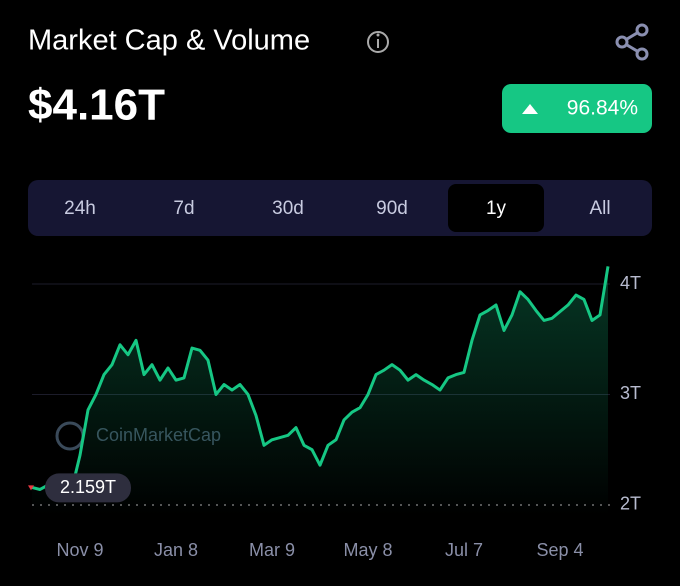 The width and height of the screenshot is (680, 586). What do you see at coordinates (599, 208) in the screenshot?
I see `tab: All` at bounding box center [599, 208].